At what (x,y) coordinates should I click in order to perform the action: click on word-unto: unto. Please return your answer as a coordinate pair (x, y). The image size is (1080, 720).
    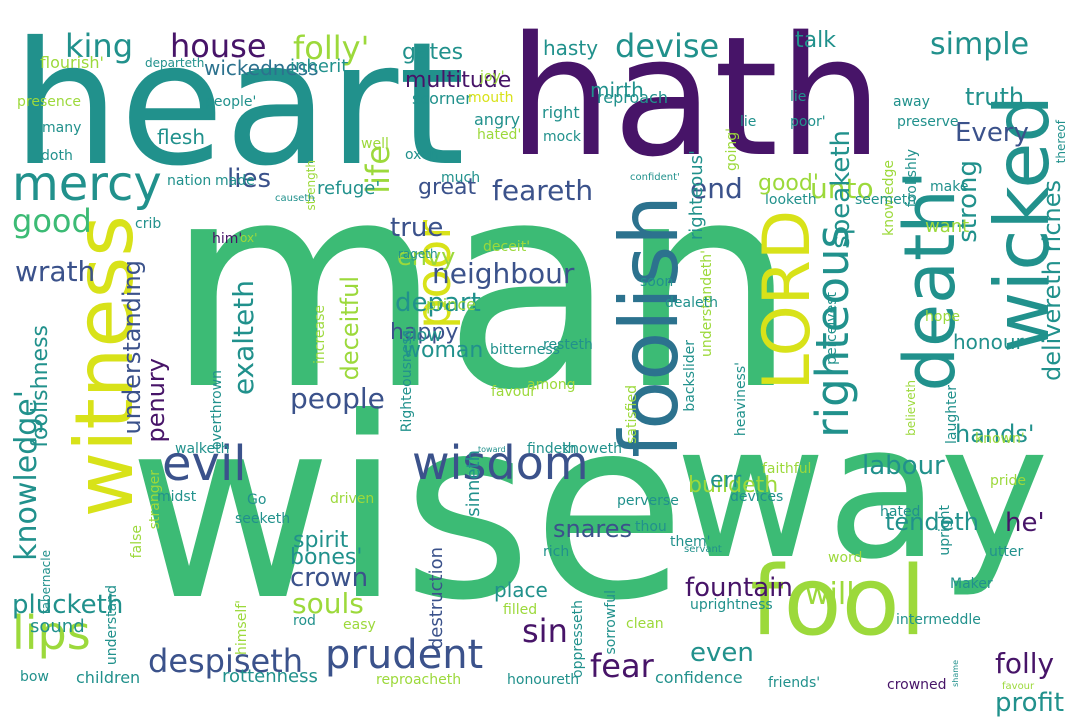
    Looking at the image, I should click on (842, 188).